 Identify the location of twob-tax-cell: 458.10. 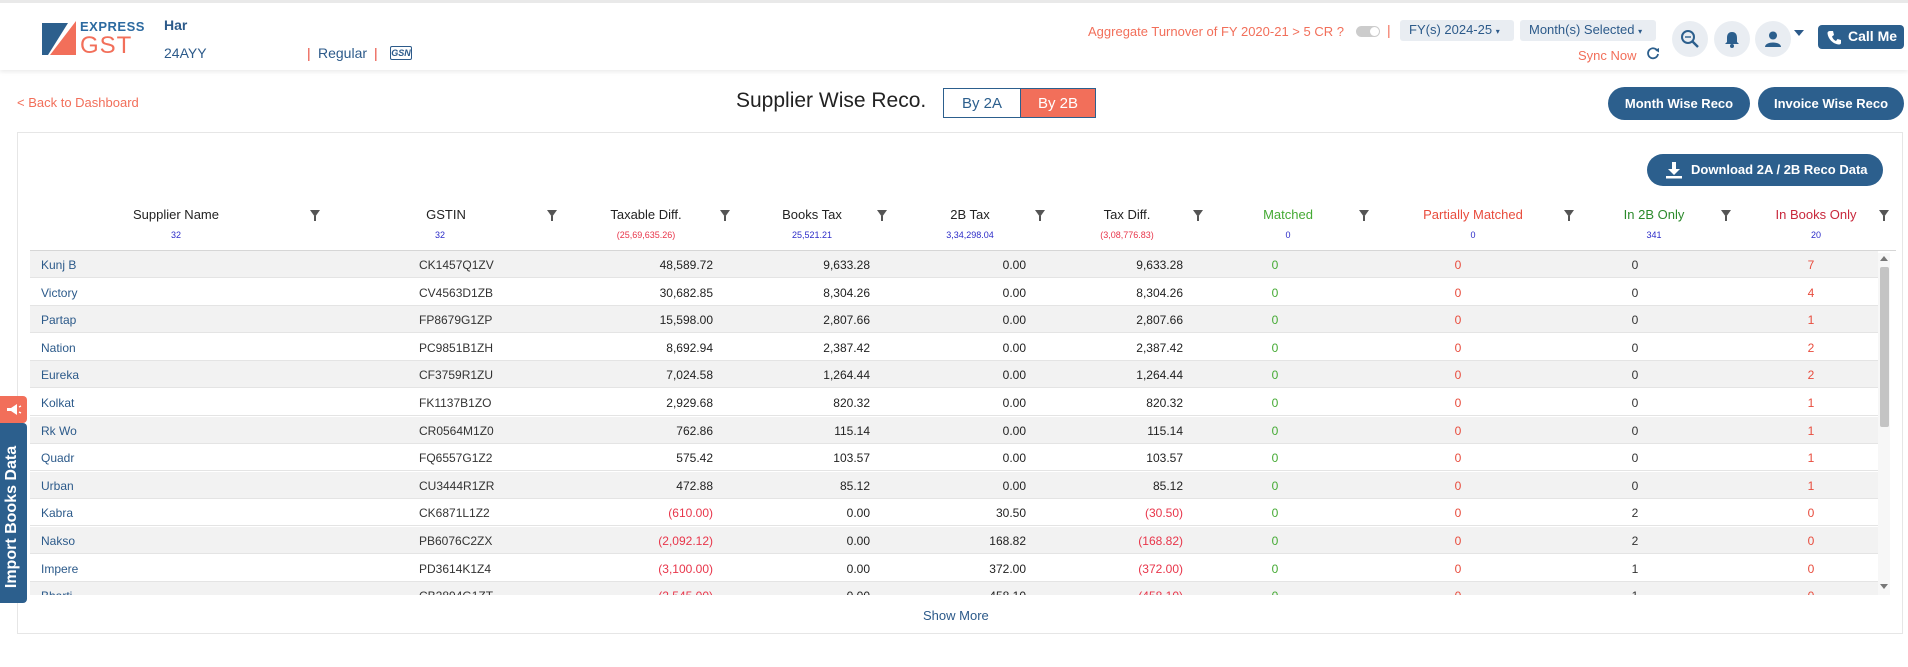
(958, 592).